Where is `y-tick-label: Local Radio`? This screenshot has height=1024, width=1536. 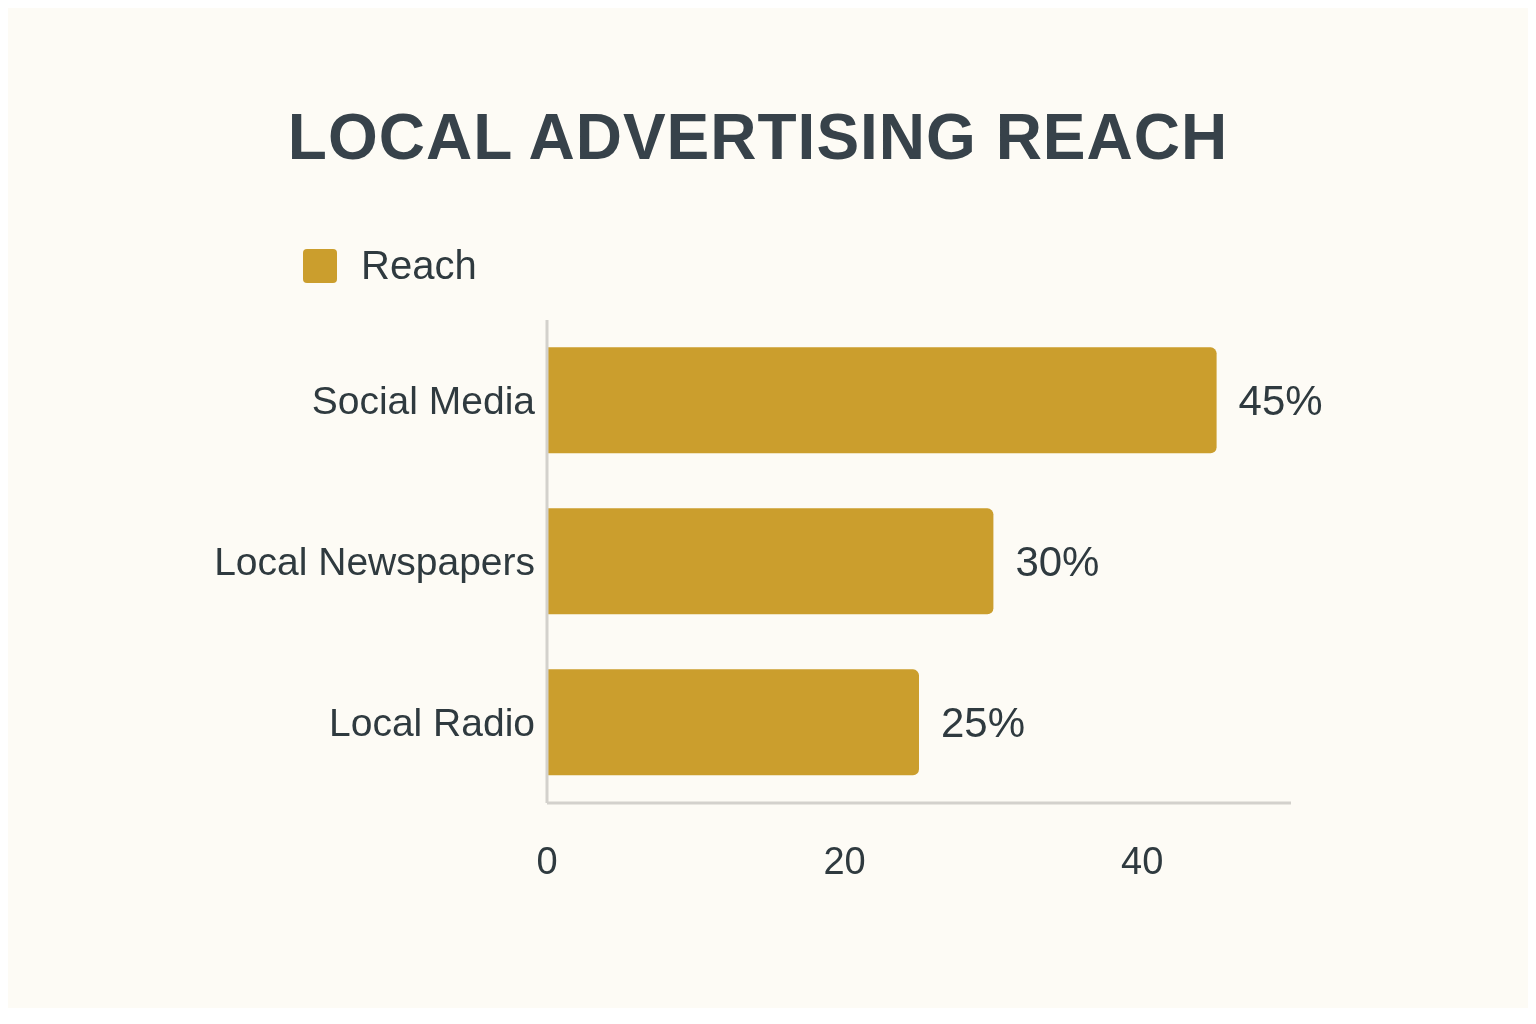 y-tick-label: Local Radio is located at coordinates (432, 723).